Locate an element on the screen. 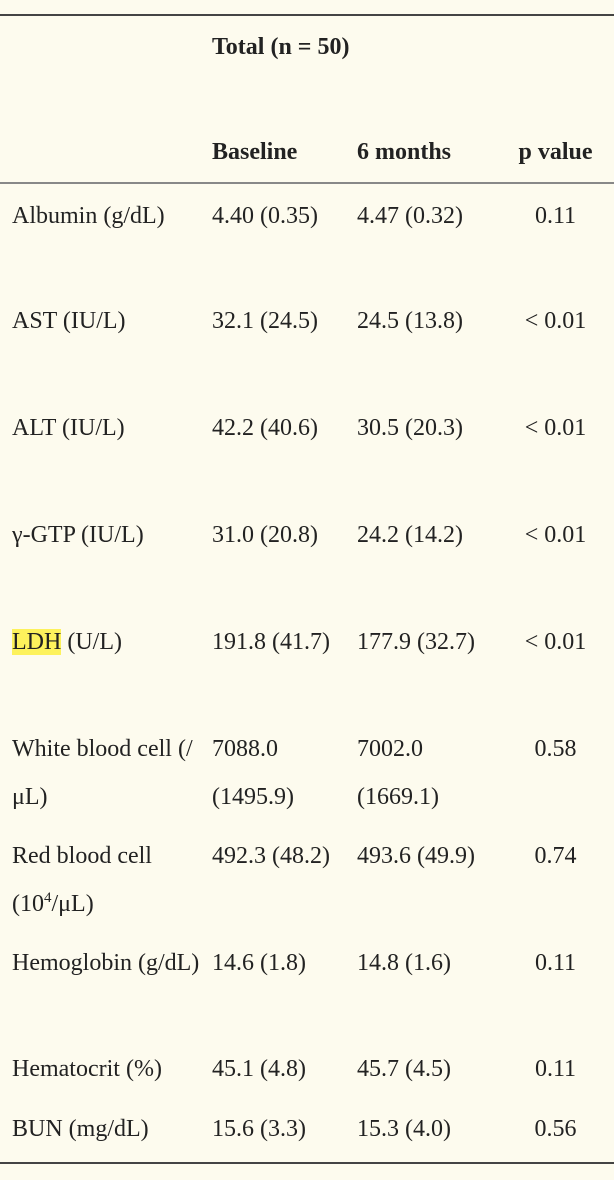 This screenshot has height=1180, width=614. row-label: ALT (IU/L) is located at coordinates (68, 428).